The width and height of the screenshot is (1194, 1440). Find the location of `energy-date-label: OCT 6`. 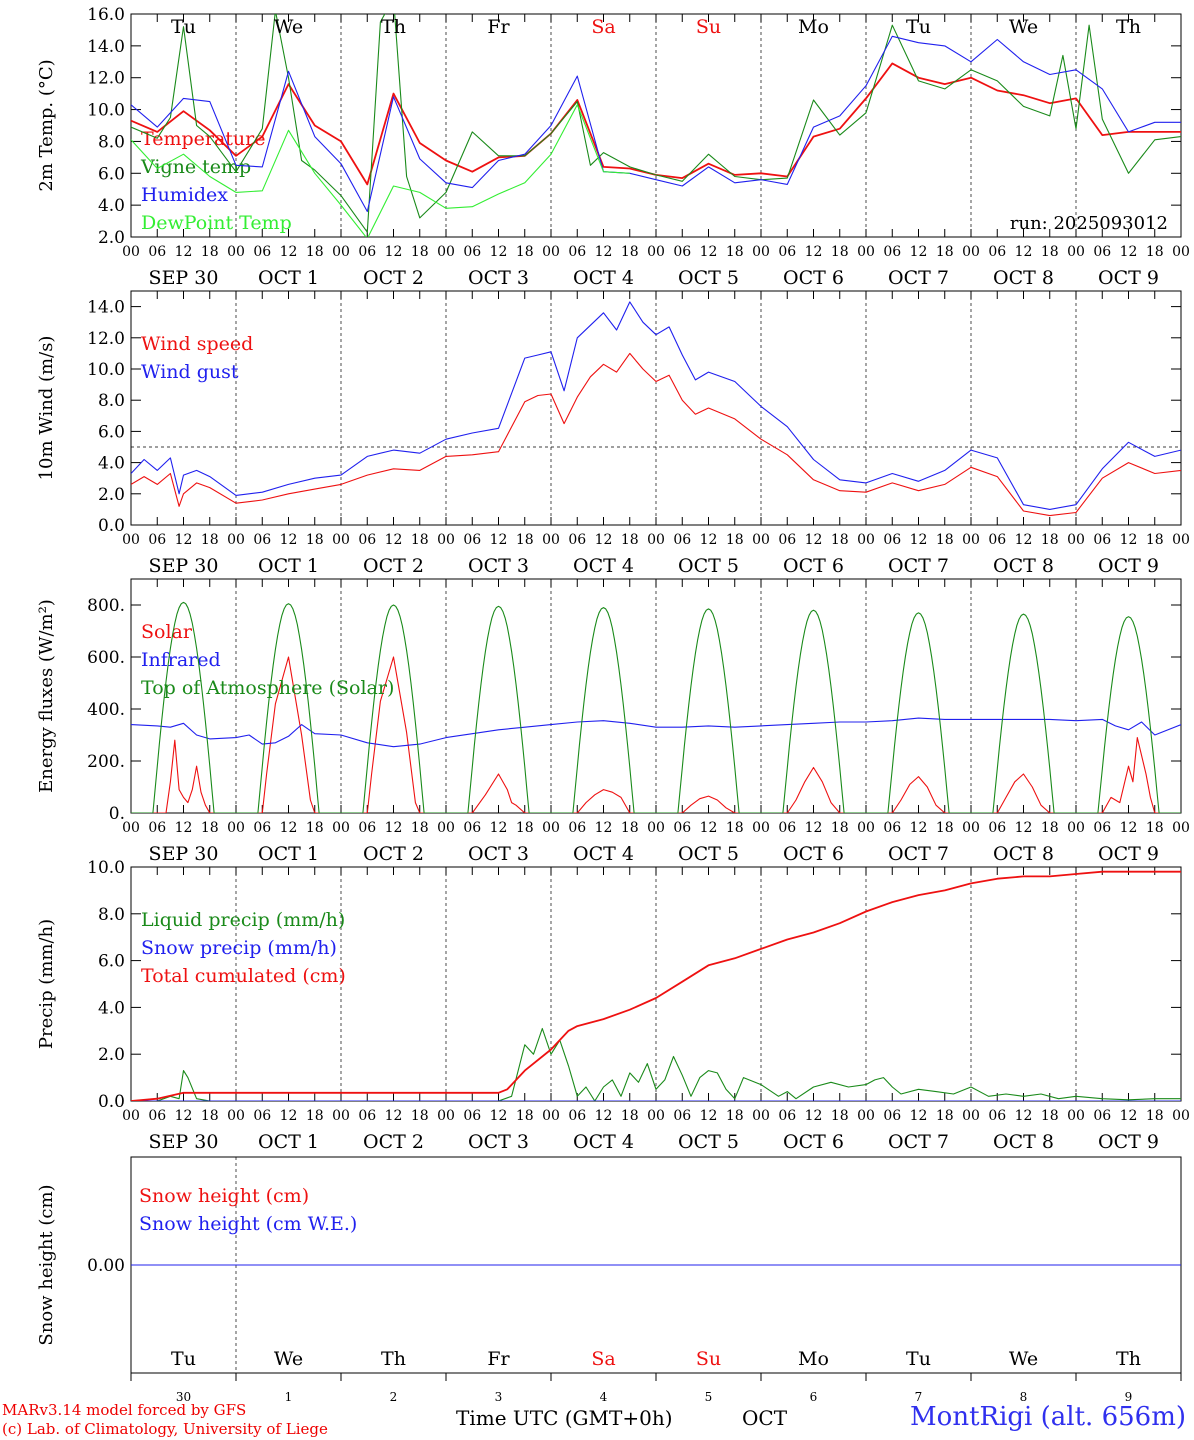

energy-date-label: OCT 6 is located at coordinates (813, 854).